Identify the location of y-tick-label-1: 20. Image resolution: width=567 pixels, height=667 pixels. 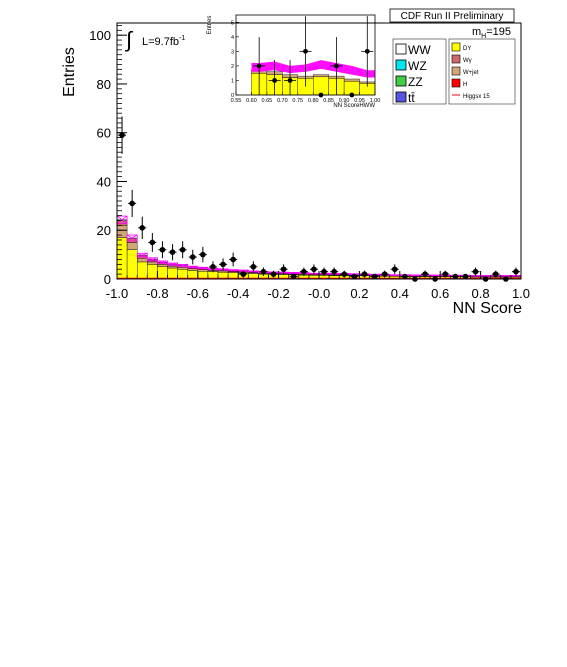
(104, 230).